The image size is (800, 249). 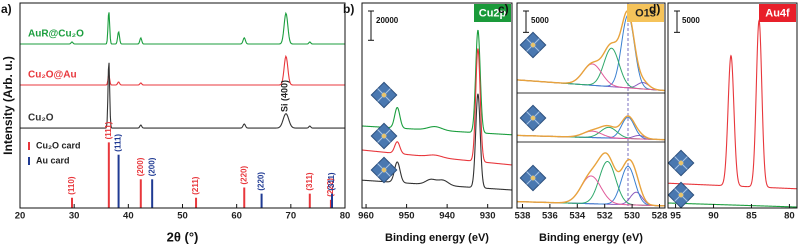 What do you see at coordinates (56, 34) in the screenshot?
I see `series-label: AuR@Cu₂O` at bounding box center [56, 34].